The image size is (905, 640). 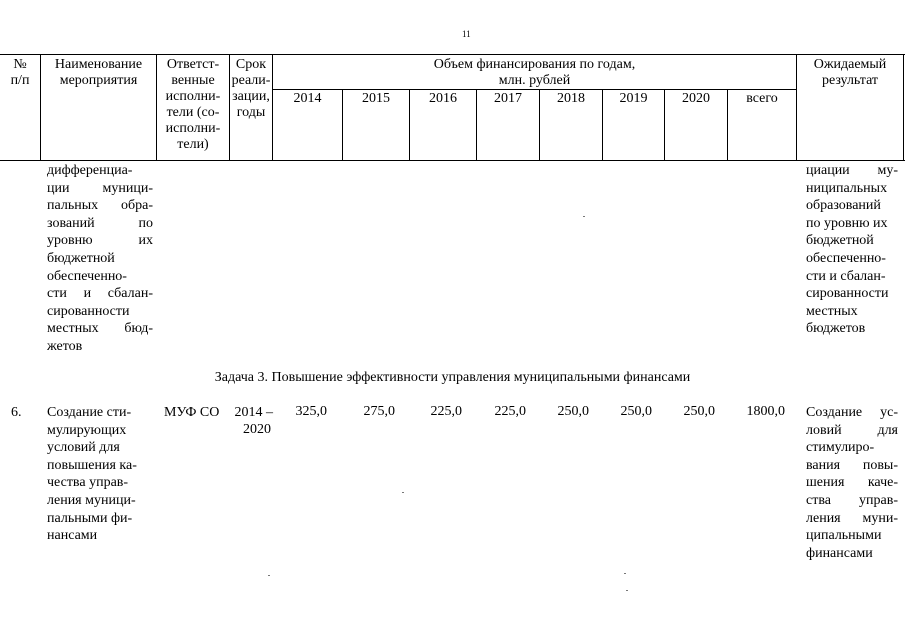 What do you see at coordinates (762, 98) in the screenshot?
I see `year-total: всего` at bounding box center [762, 98].